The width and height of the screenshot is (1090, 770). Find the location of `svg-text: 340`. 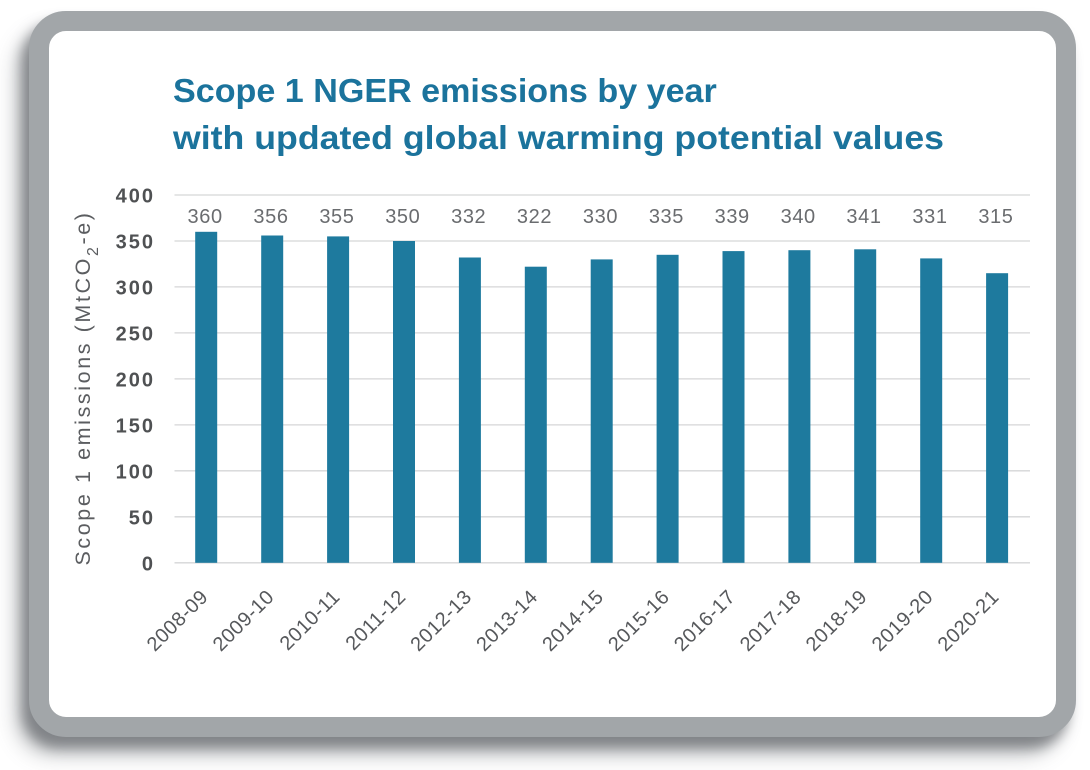

svg-text: 340 is located at coordinates (798, 217).